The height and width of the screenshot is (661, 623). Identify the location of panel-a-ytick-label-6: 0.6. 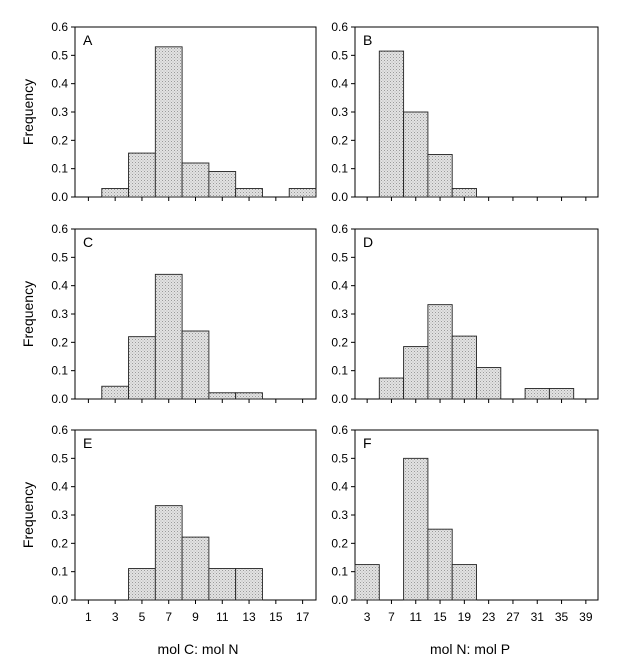
(59, 27).